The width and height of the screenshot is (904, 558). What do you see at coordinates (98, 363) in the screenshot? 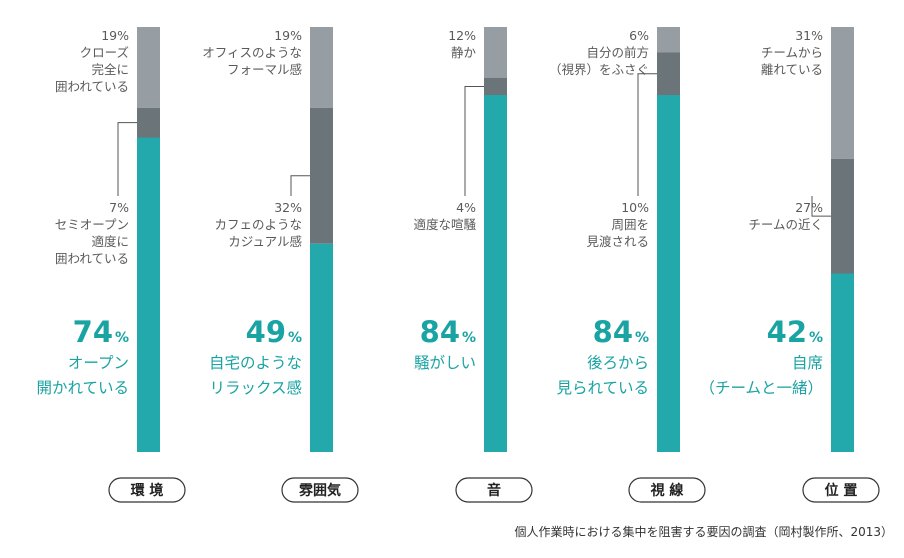
I see `main-segment-label: オープン` at bounding box center [98, 363].